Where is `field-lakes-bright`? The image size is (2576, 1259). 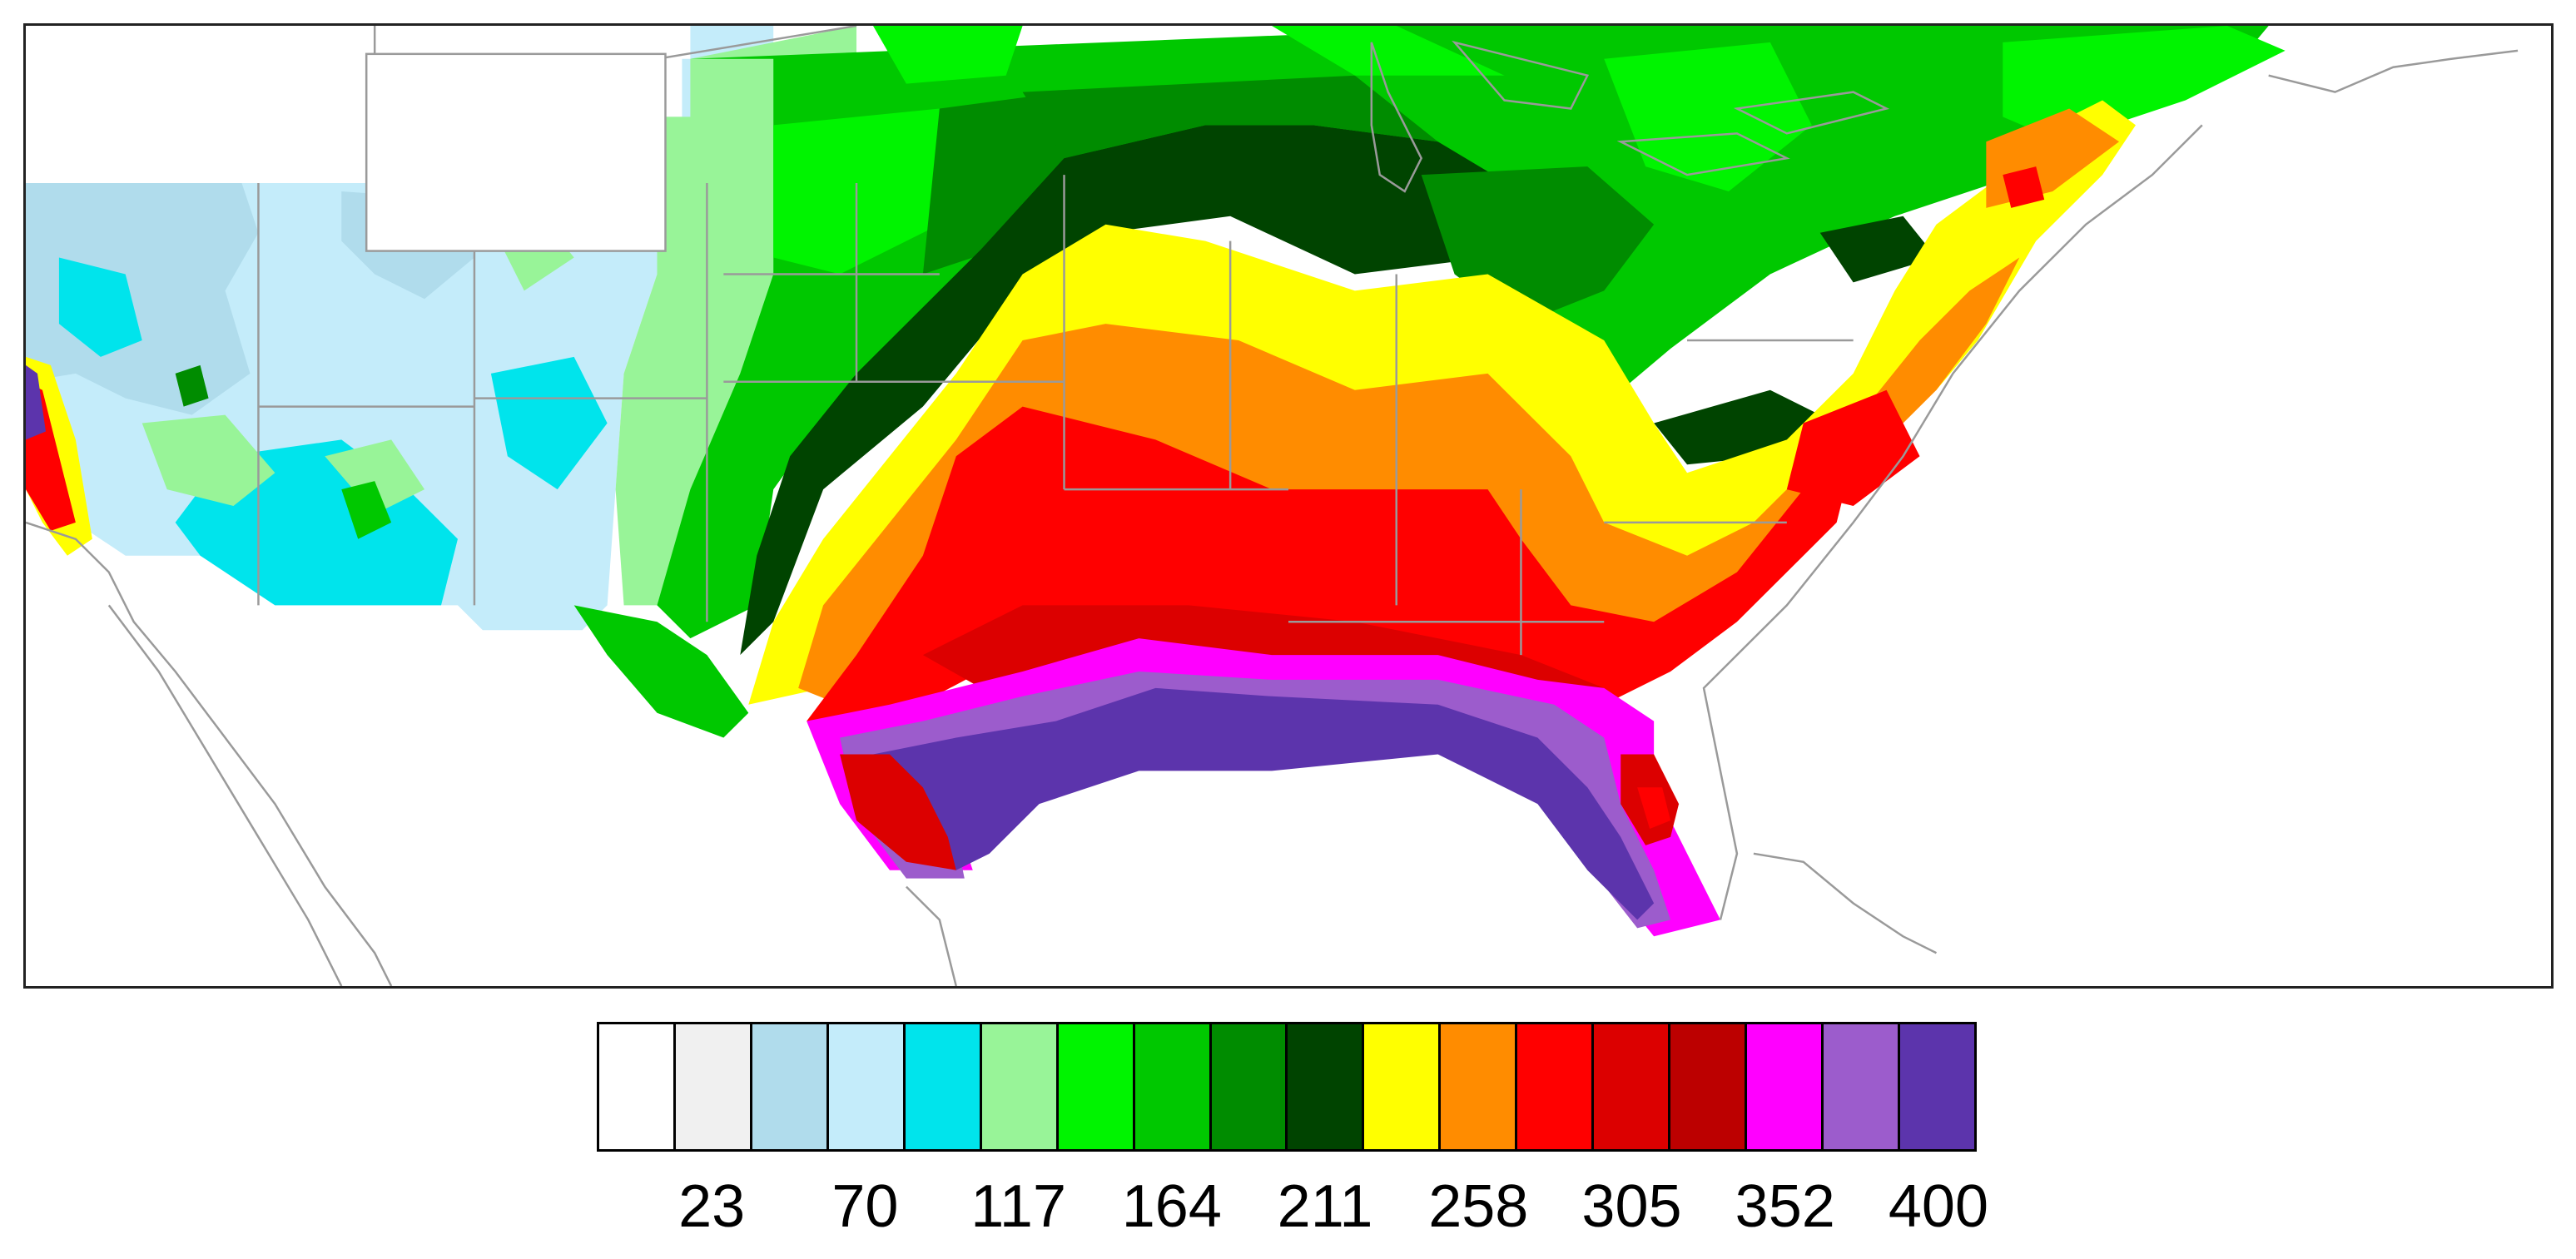
field-lakes-bright is located at coordinates (1708, 117).